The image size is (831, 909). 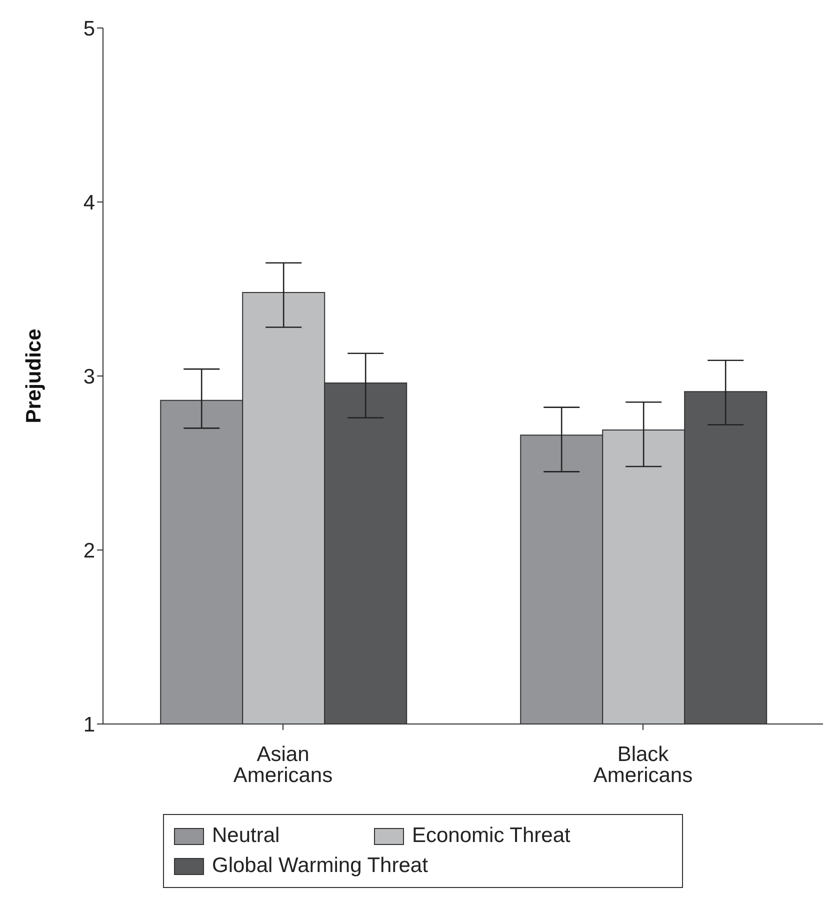 What do you see at coordinates (643, 764) in the screenshot?
I see `x-tick-label: Black Americans` at bounding box center [643, 764].